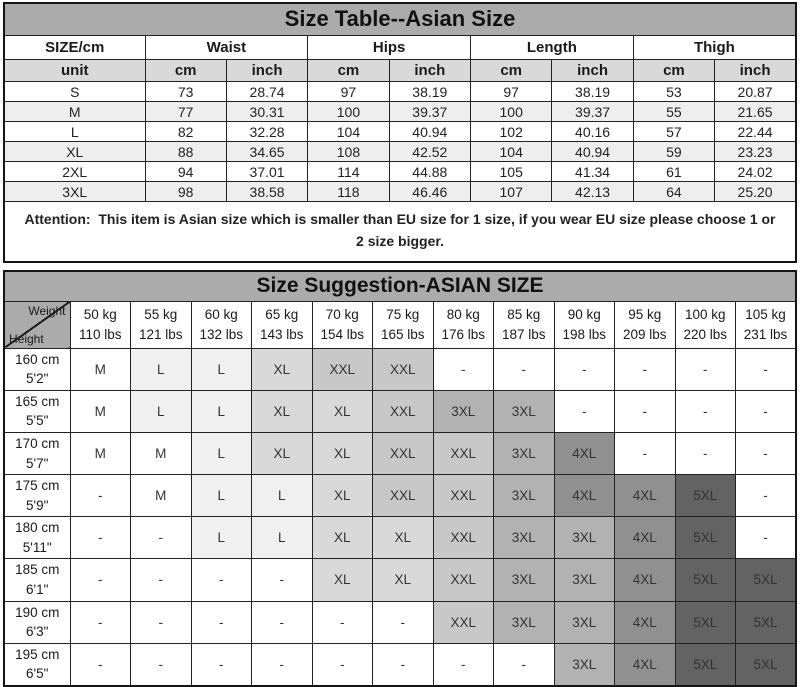 This screenshot has width=800, height=687. What do you see at coordinates (511, 191) in the screenshot?
I see `measurement-cell: 107` at bounding box center [511, 191].